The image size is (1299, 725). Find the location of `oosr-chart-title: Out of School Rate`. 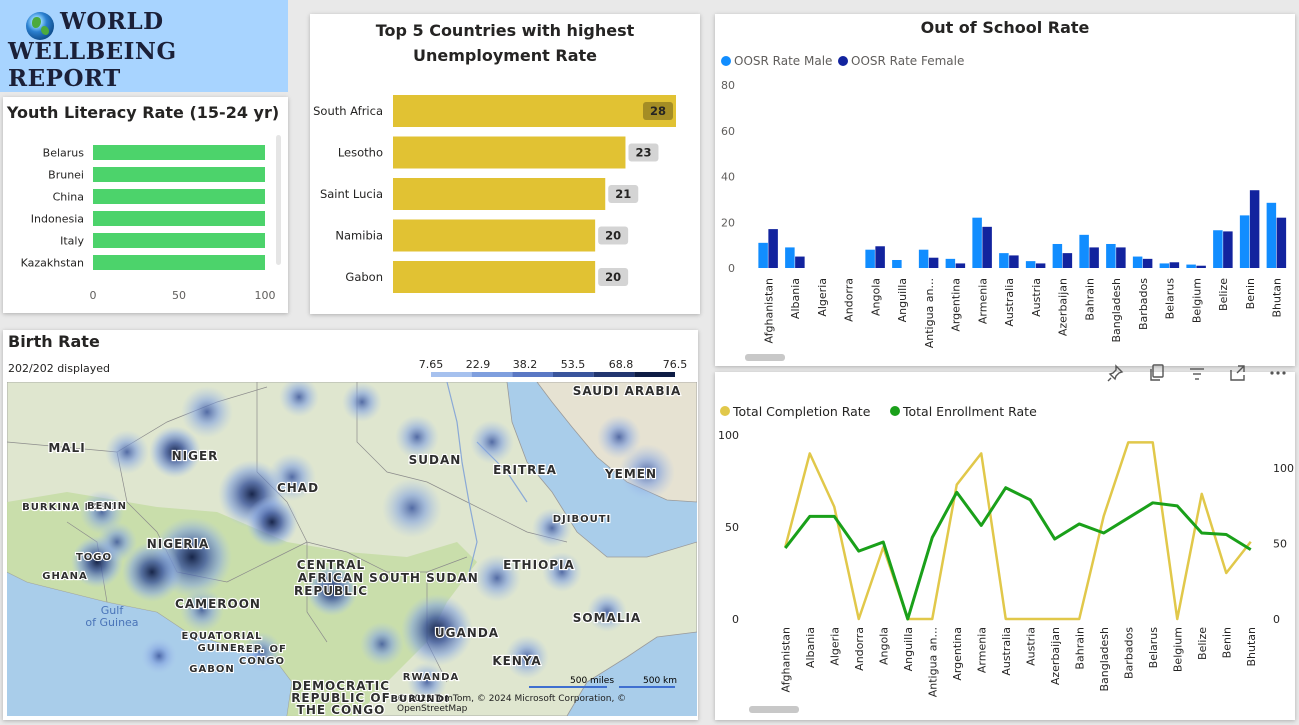

oosr-chart-title: Out of School Rate is located at coordinates (1005, 27).